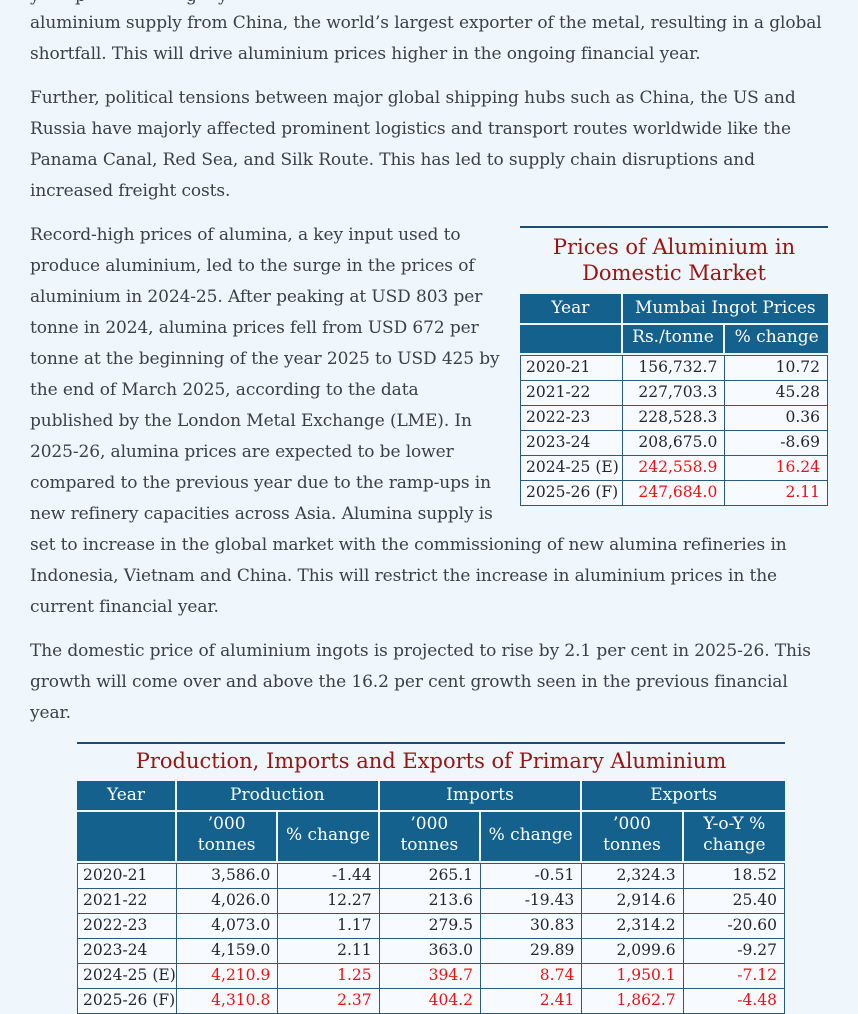  I want to click on value-cell: 4,073.0, so click(228, 926).